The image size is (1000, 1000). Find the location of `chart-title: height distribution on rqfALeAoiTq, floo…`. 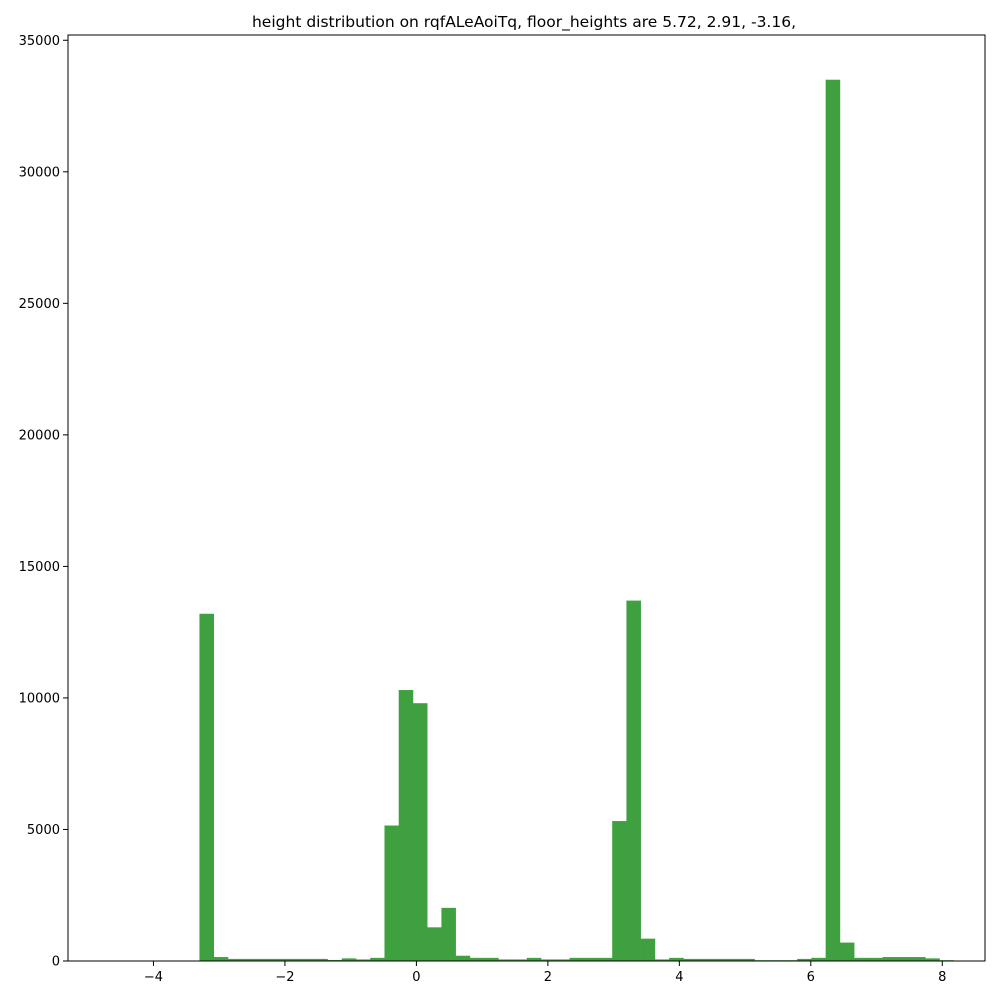

chart-title: height distribution on rqfALeAoiTq, floo… is located at coordinates (524, 22).